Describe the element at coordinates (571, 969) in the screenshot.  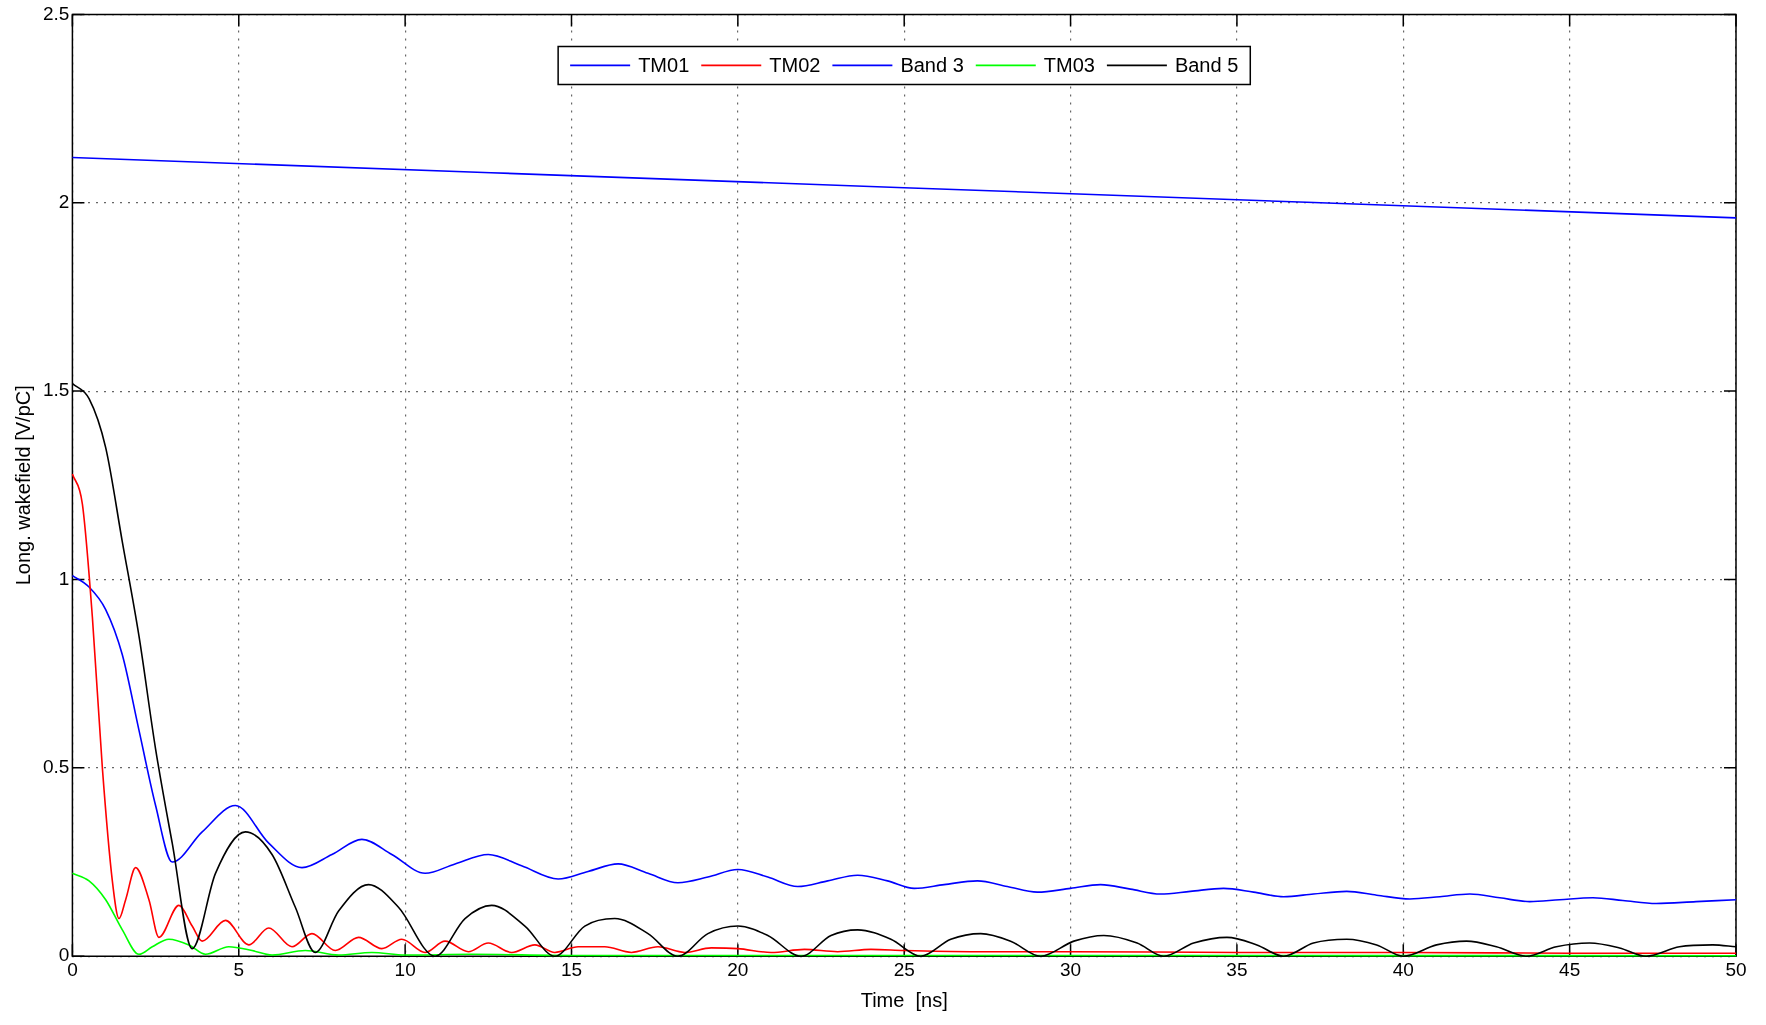
I see `x-tick-label: 15` at that location.